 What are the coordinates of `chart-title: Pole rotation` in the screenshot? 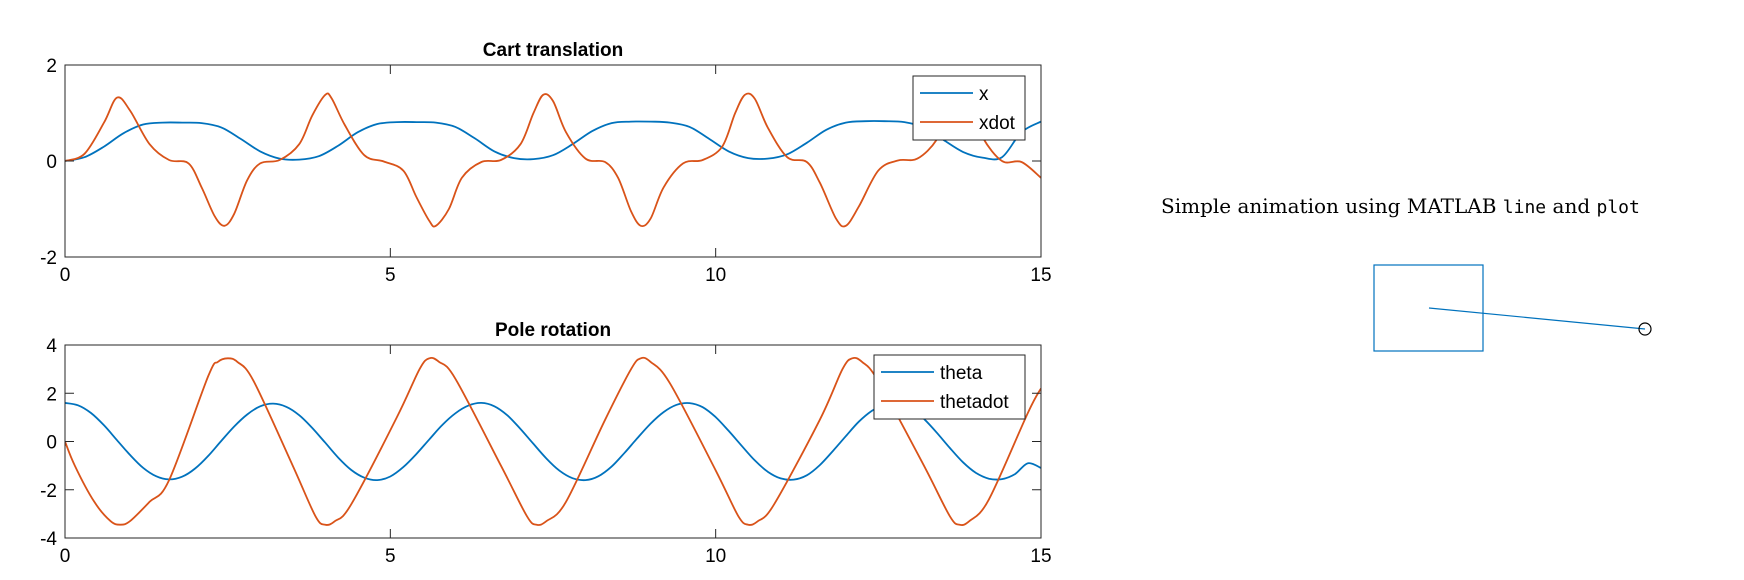 It's located at (553, 330).